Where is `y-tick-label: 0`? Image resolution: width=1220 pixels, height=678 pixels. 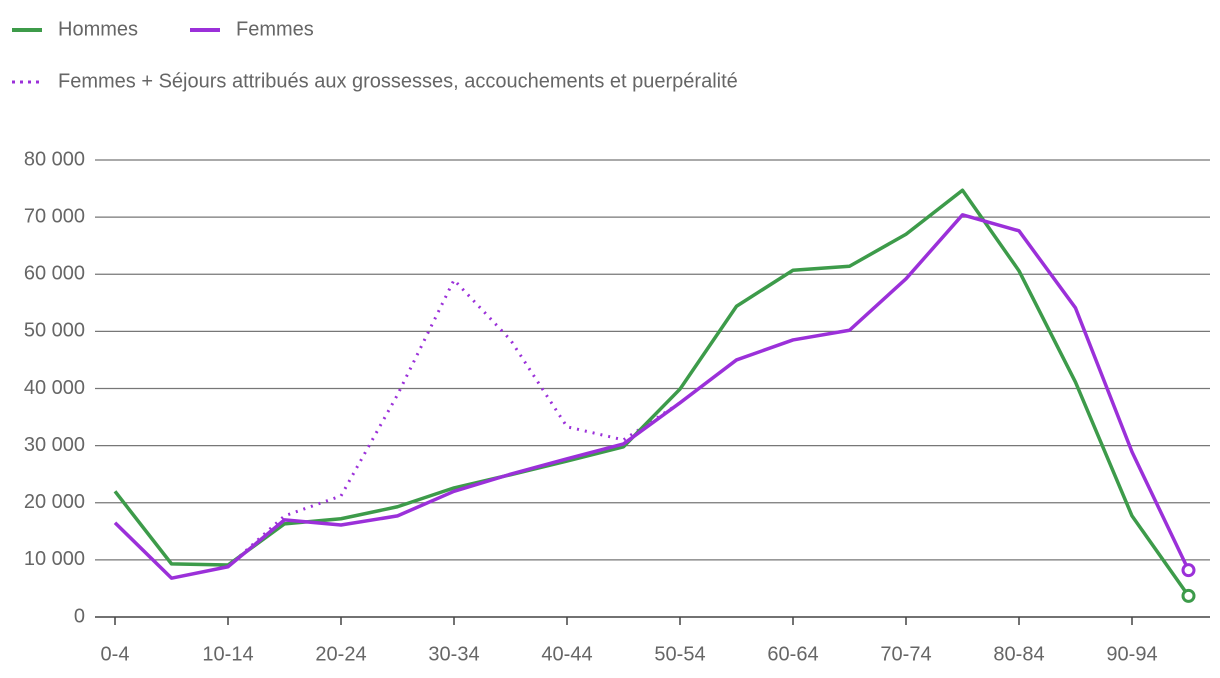 y-tick-label: 0 is located at coordinates (79, 616).